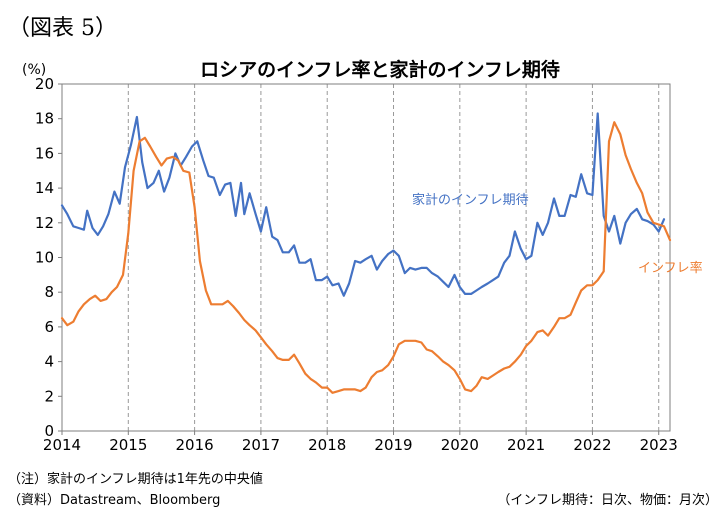 The height and width of the screenshot is (525, 728). Describe the element at coordinates (470, 200) in the screenshot. I see `expectation-series-label: 家計のインフレ期待` at that location.